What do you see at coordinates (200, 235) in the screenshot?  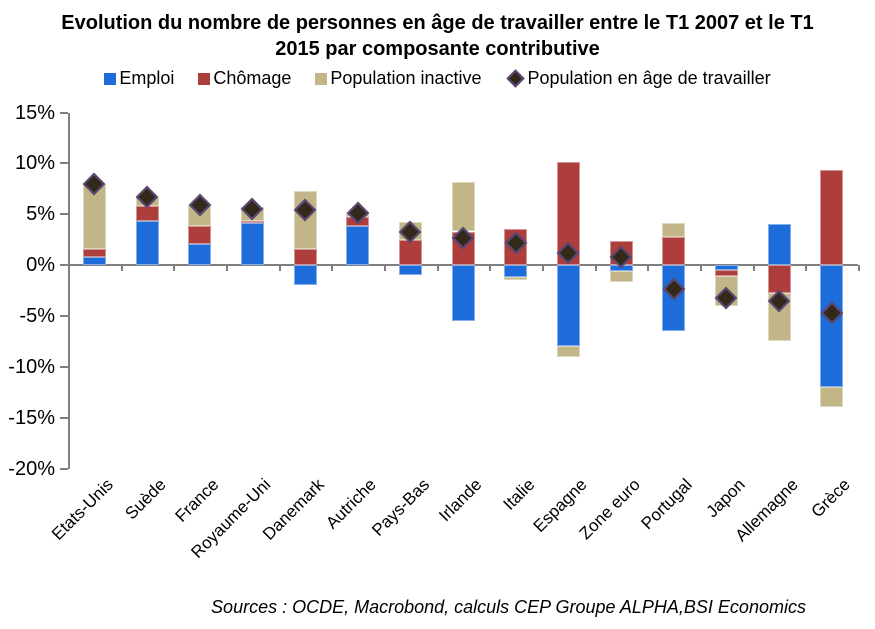 I see `bar-segment-chomage-france` at bounding box center [200, 235].